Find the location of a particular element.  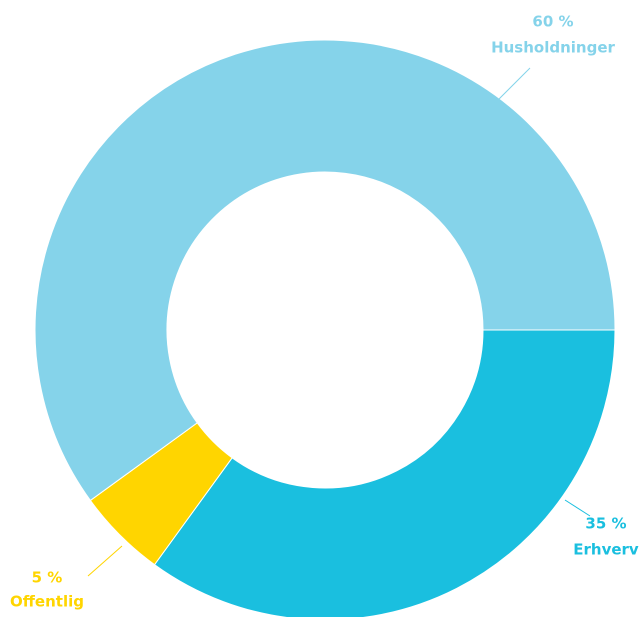

value-label: 5 % is located at coordinates (47, 578).